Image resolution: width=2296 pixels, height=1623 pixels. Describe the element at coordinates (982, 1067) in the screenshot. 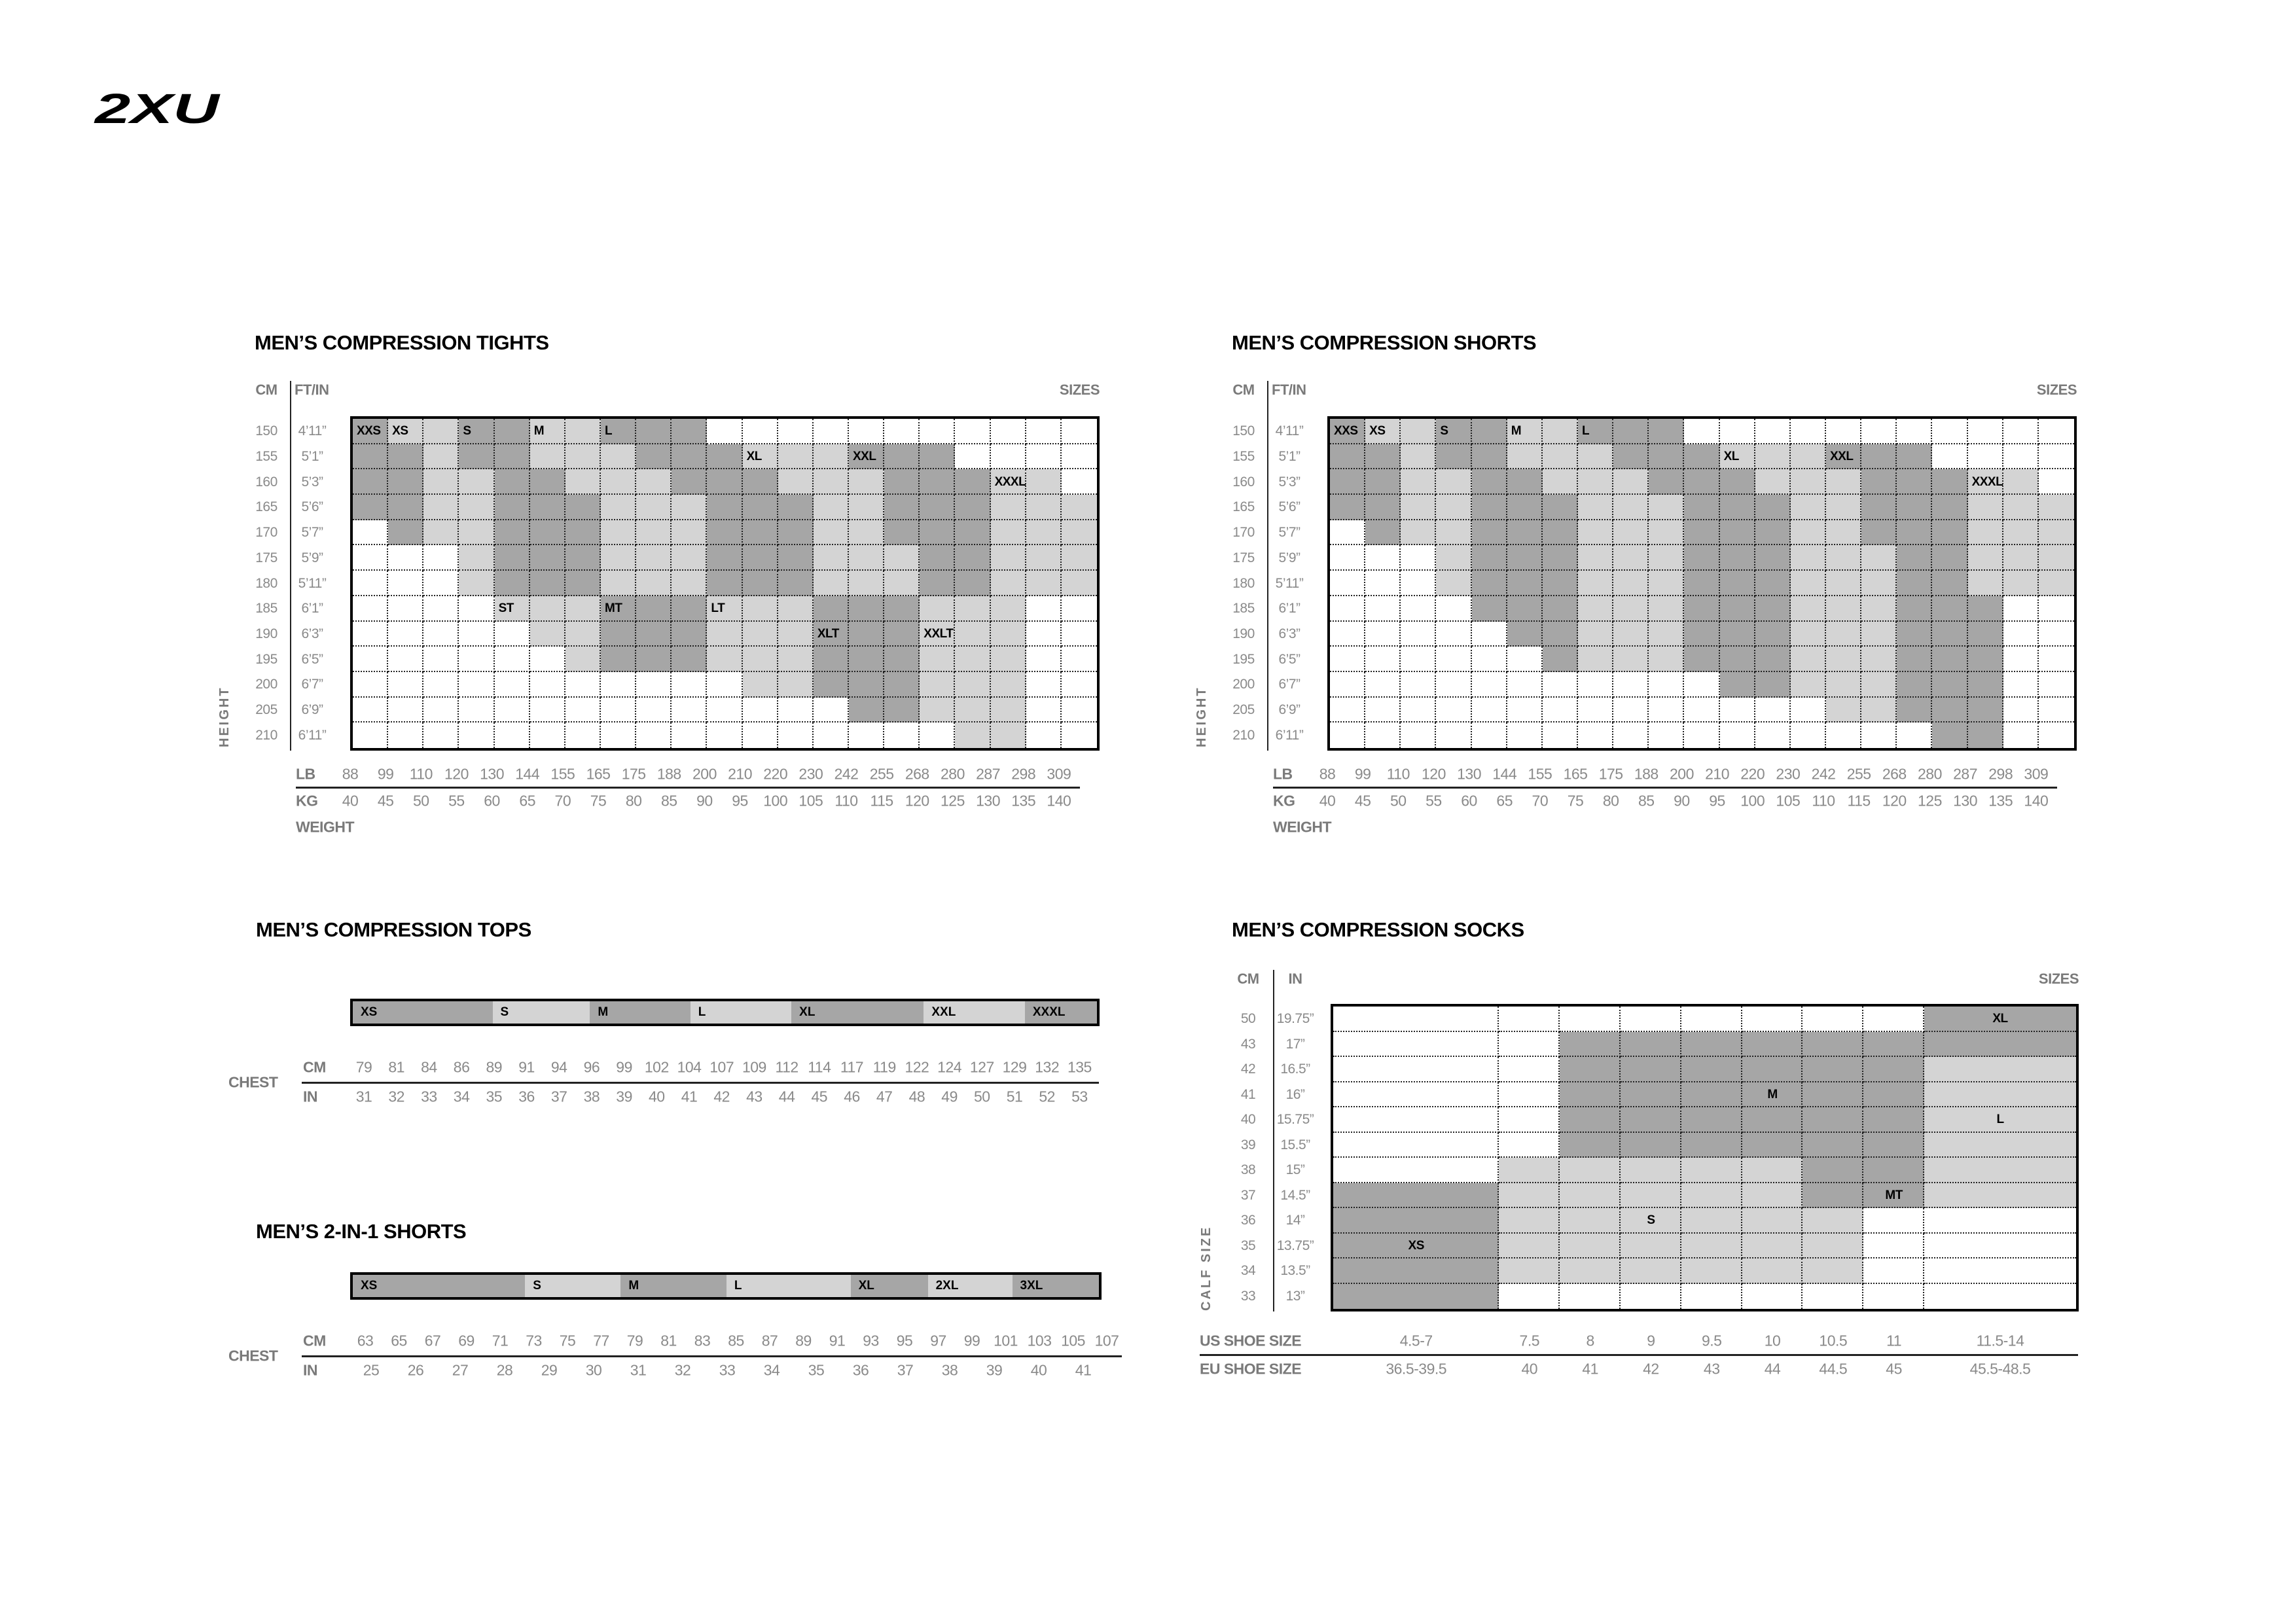

I see `chest-cm-value: 127` at that location.